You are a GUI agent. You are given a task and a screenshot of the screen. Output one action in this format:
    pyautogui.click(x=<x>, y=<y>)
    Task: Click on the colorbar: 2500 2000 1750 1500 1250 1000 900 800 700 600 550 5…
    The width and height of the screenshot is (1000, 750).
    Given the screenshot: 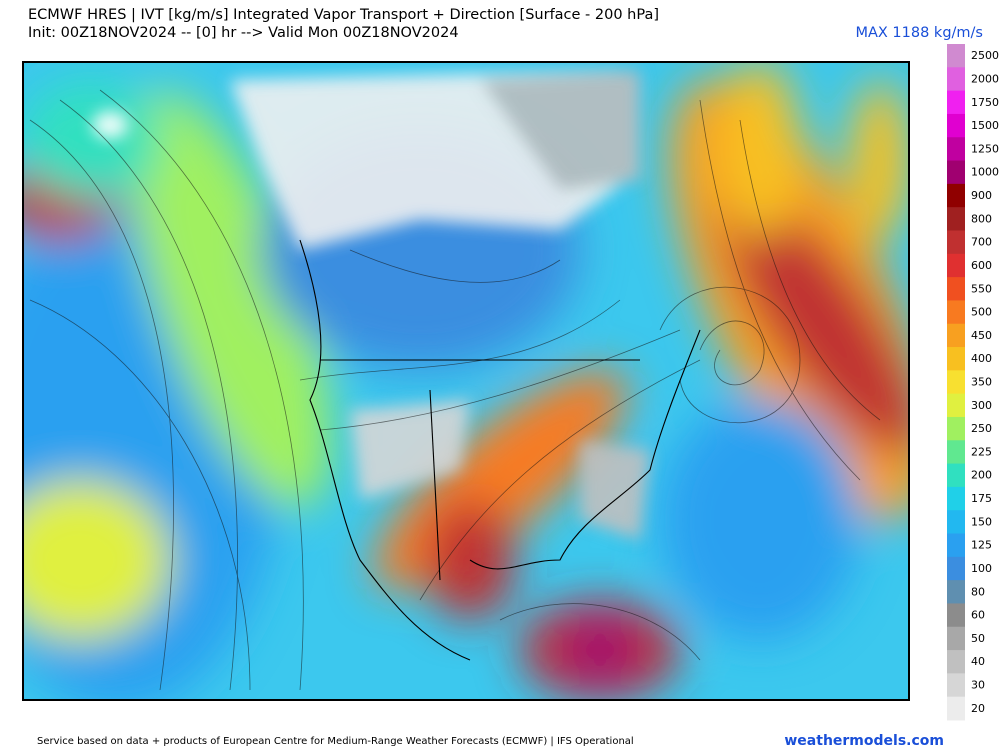 What is the action you would take?
    pyautogui.click(x=973, y=382)
    